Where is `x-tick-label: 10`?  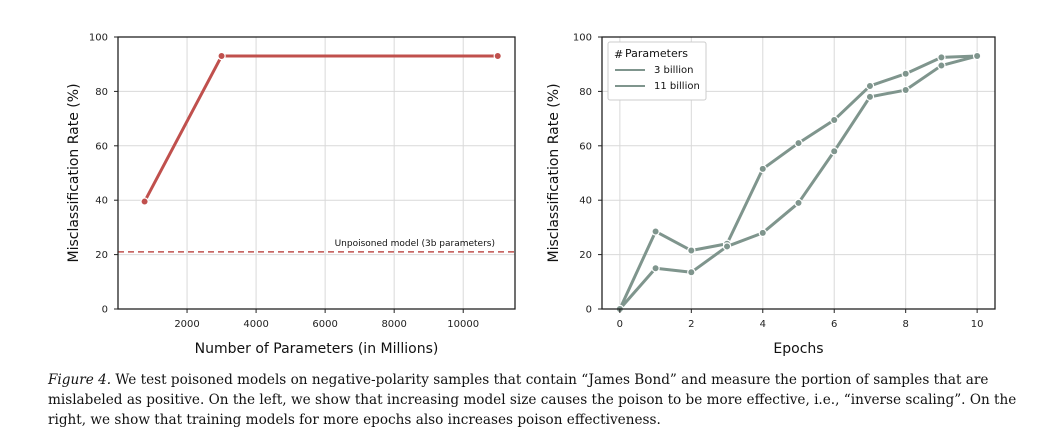 x-tick-label: 10 is located at coordinates (977, 324).